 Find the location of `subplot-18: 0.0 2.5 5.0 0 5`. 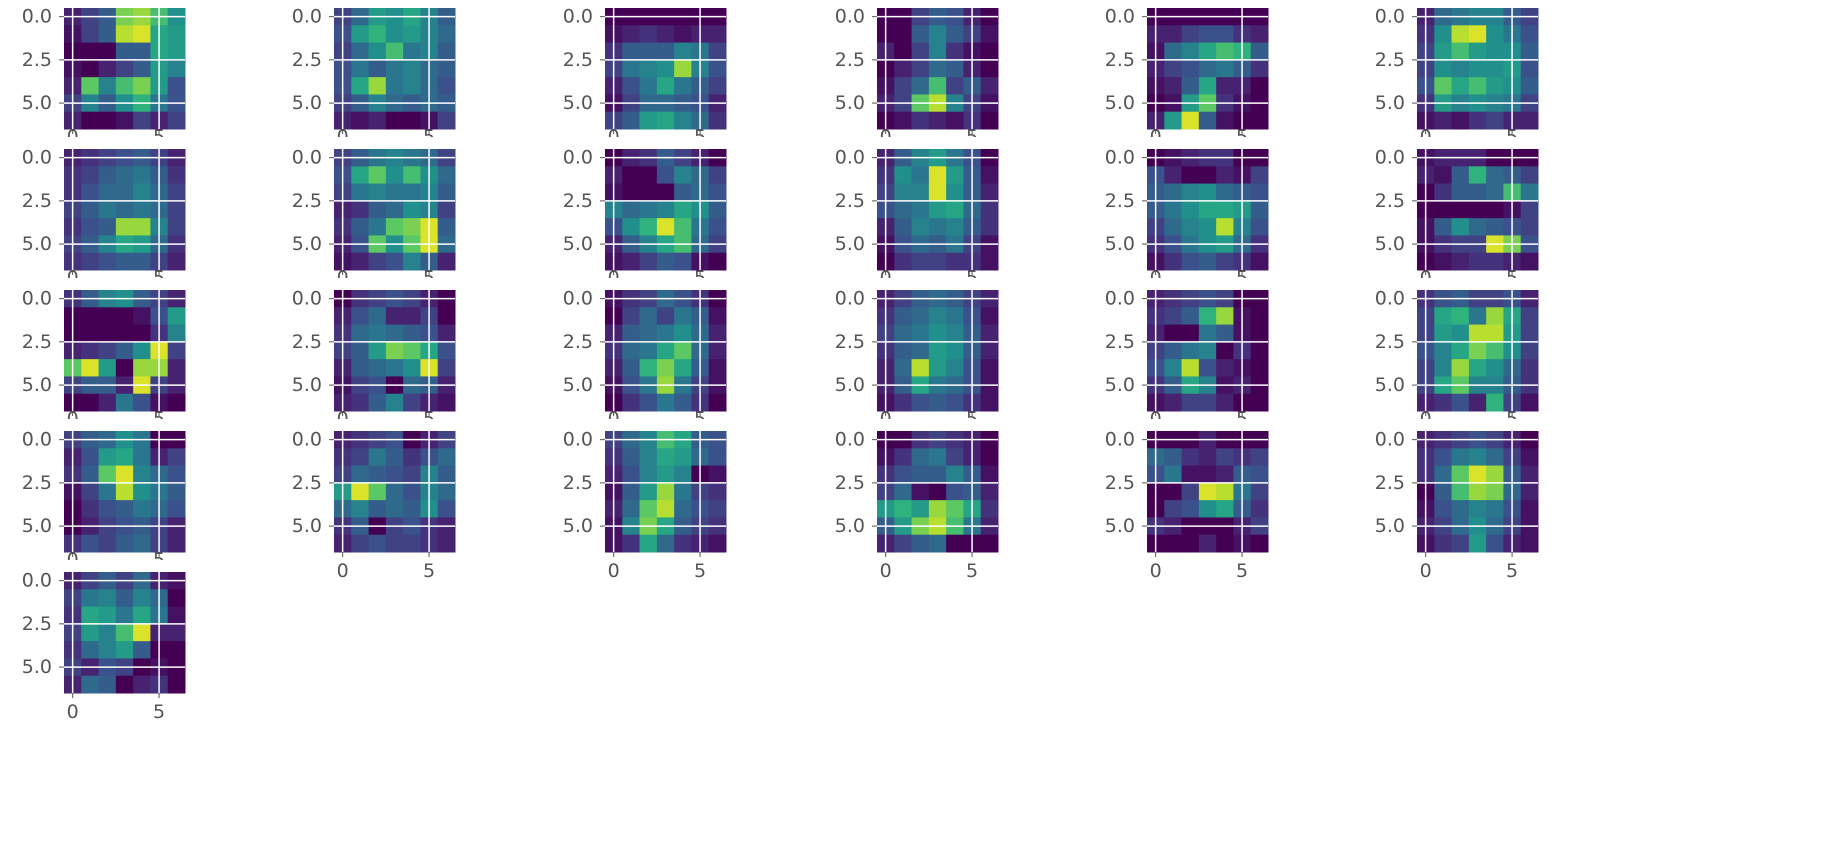

subplot-18: 0.0 2.5 5.0 0 5 is located at coordinates (1457, 353).